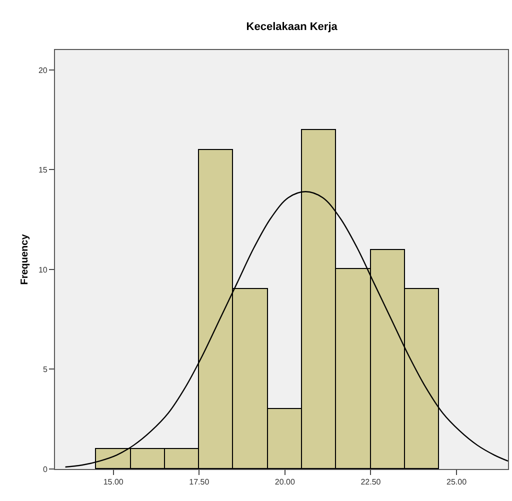  What do you see at coordinates (43, 70) in the screenshot?
I see `y-tick-label: 20` at bounding box center [43, 70].